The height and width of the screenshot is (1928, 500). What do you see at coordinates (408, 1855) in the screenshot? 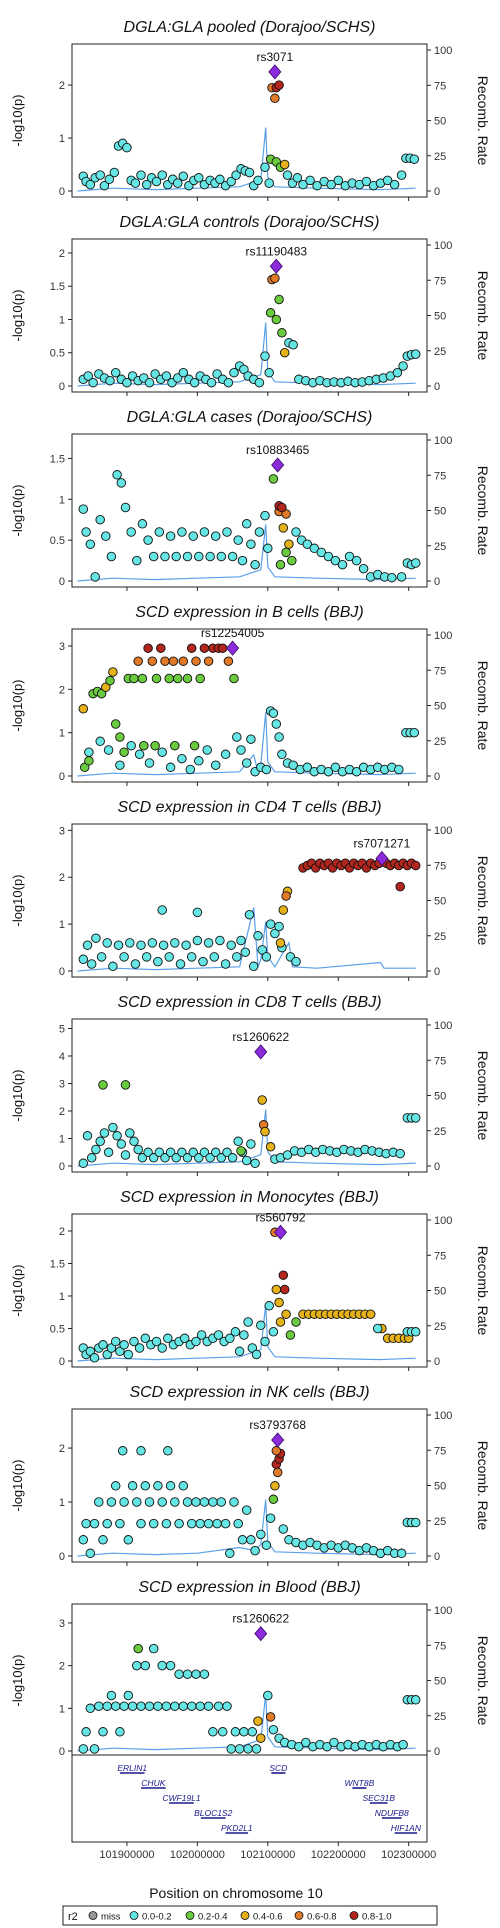
I see `x-tick-label: 102300000` at bounding box center [408, 1855].